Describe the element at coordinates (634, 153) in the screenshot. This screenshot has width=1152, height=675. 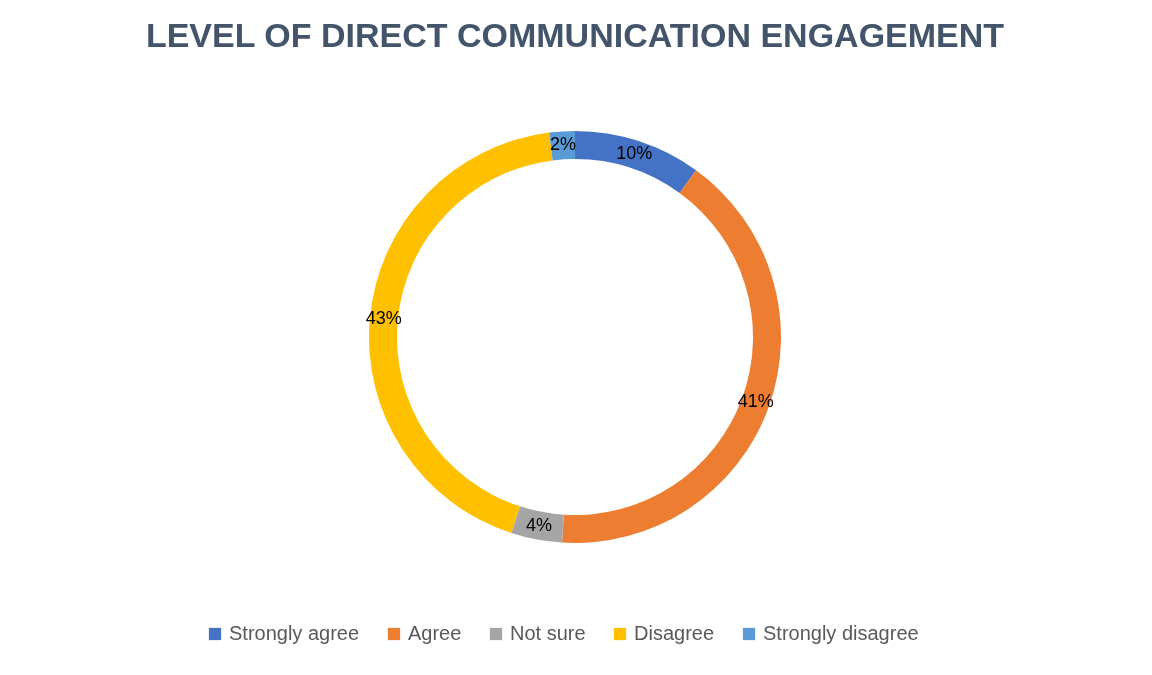
I see `data-label: 10%` at that location.